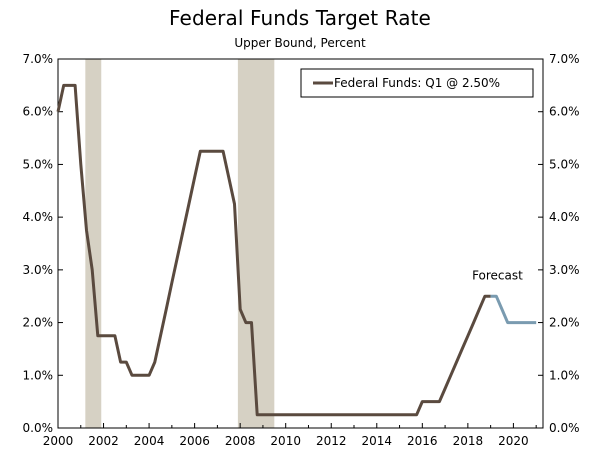 The image size is (600, 462). Describe the element at coordinates (564, 112) in the screenshot. I see `y-tick-label-right: 6.0%` at that location.